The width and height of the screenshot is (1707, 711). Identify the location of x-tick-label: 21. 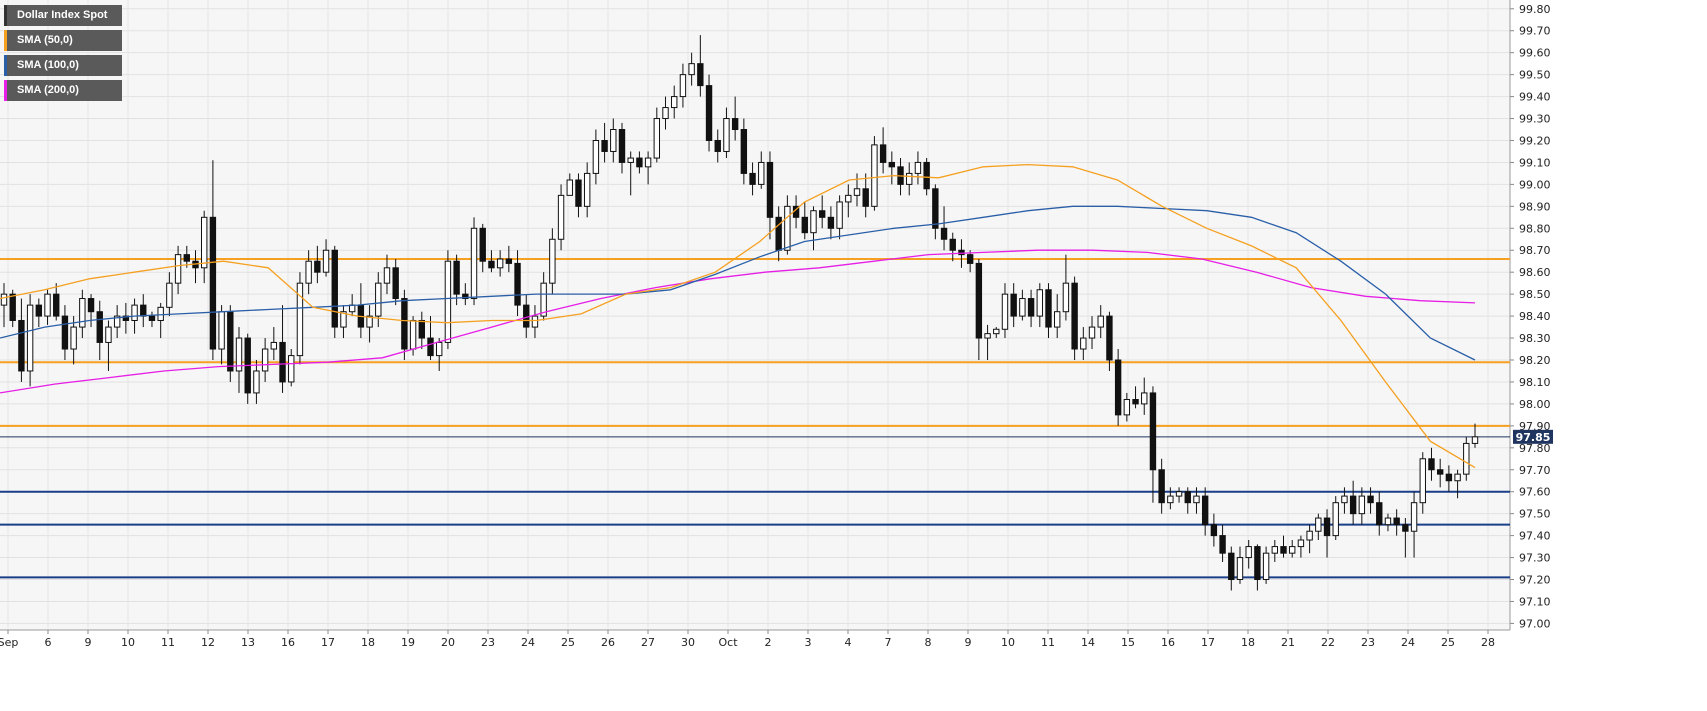
(1288, 642).